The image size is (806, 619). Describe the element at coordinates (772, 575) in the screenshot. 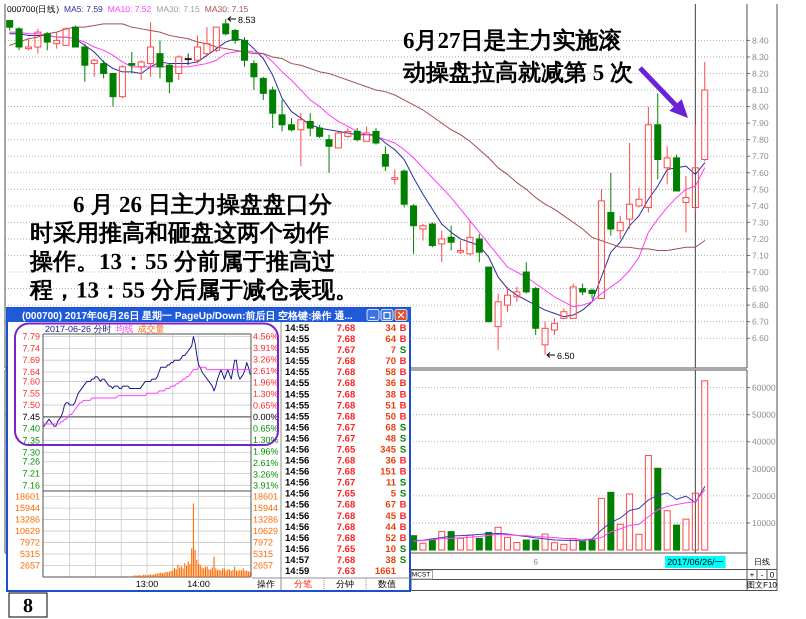

I see `text: 0` at that location.